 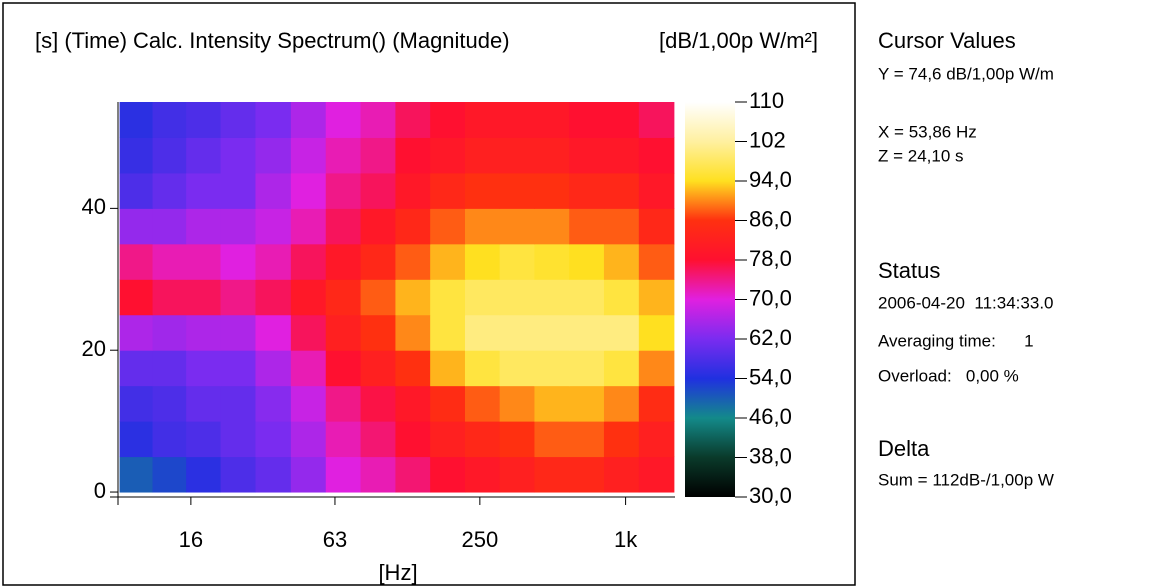 What do you see at coordinates (335, 539) in the screenshot?
I see `x-tick-label: 63` at bounding box center [335, 539].